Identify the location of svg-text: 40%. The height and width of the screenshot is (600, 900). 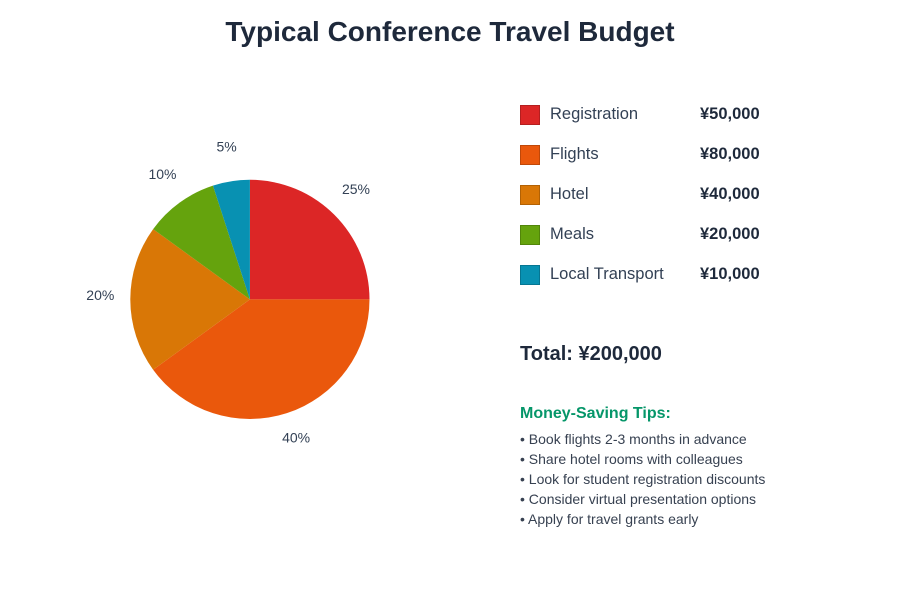
(296, 438).